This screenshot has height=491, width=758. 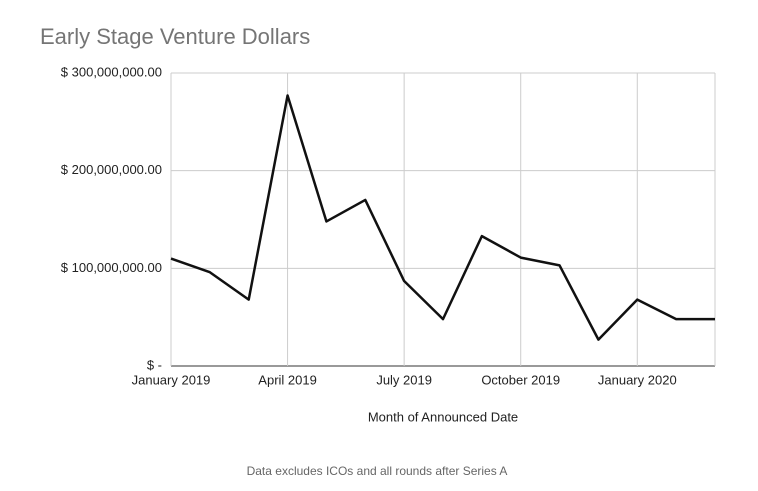 I want to click on y-tick-label: $ -, so click(x=154, y=364).